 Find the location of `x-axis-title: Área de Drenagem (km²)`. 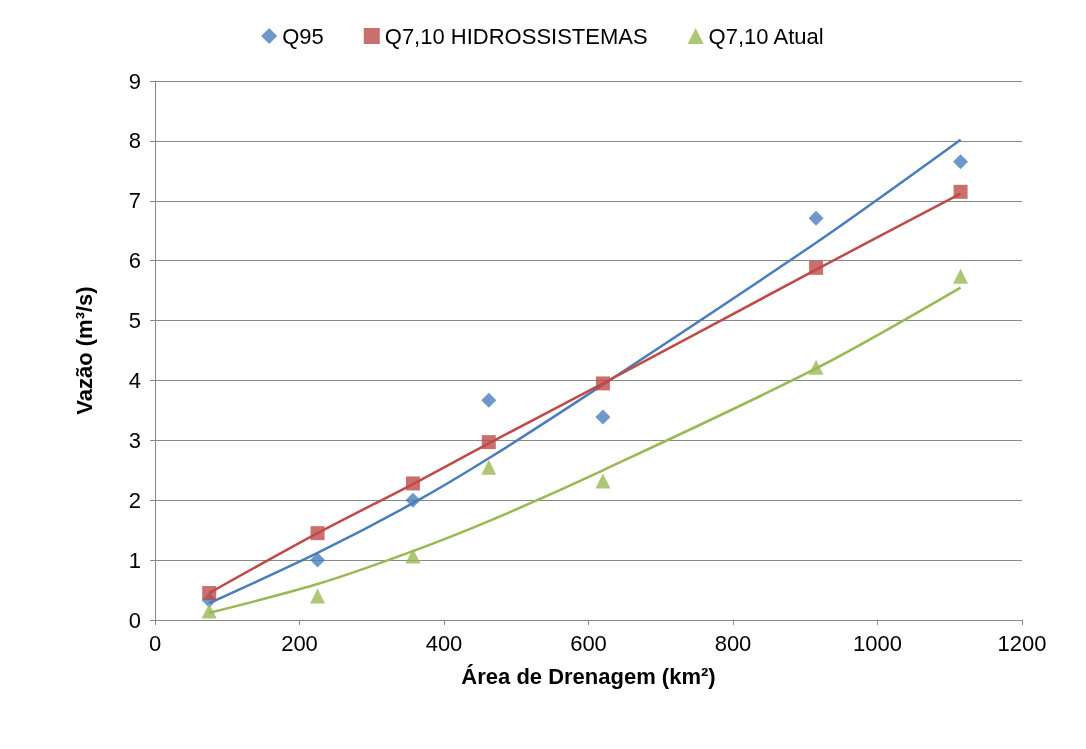

x-axis-title: Área de Drenagem (km²) is located at coordinates (588, 676).